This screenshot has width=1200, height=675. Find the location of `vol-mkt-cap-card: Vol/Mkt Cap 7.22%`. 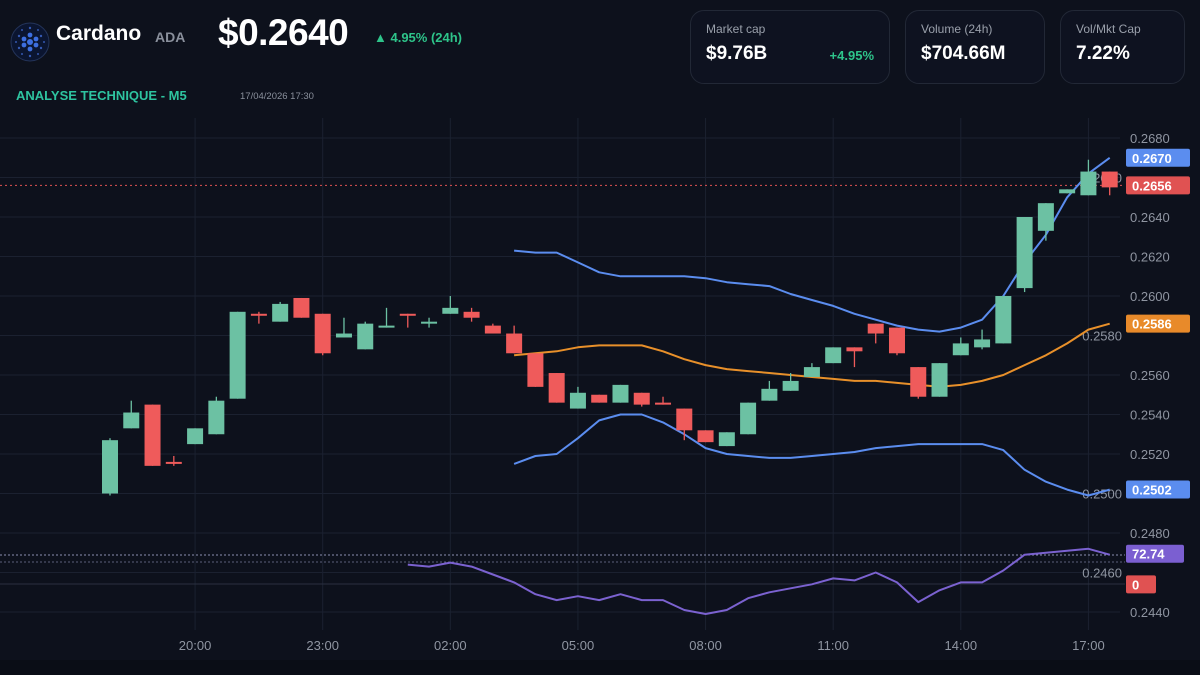

vol-mkt-cap-card: Vol/Mkt Cap 7.22% is located at coordinates (1122, 47).